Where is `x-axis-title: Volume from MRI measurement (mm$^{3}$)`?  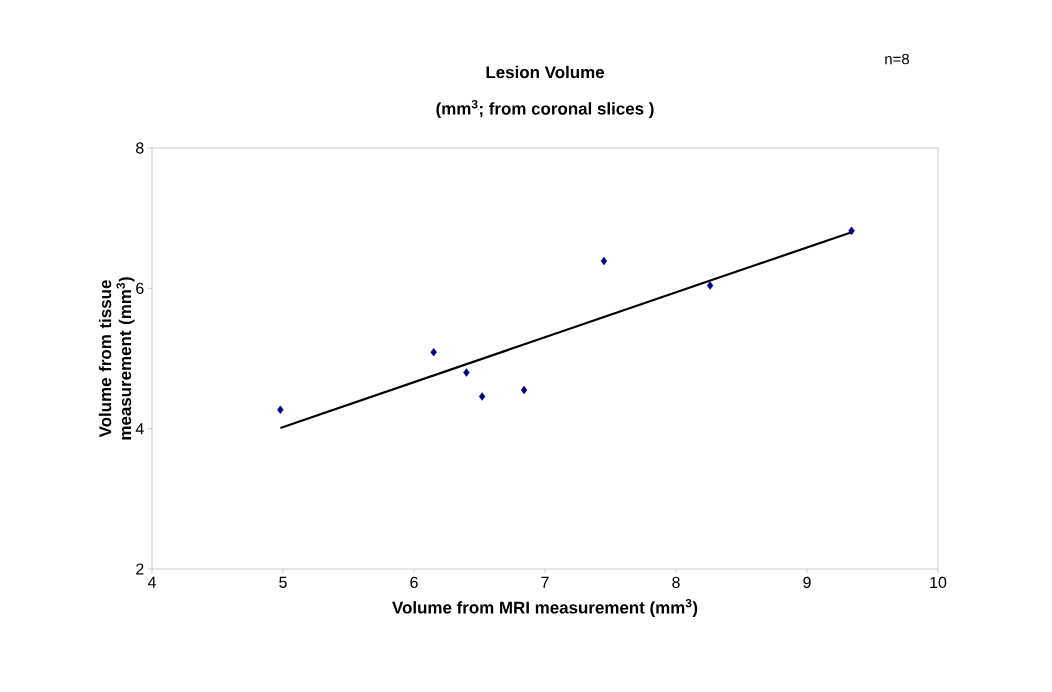 x-axis-title: Volume from MRI measurement (mm$^{3}$) is located at coordinates (545, 607).